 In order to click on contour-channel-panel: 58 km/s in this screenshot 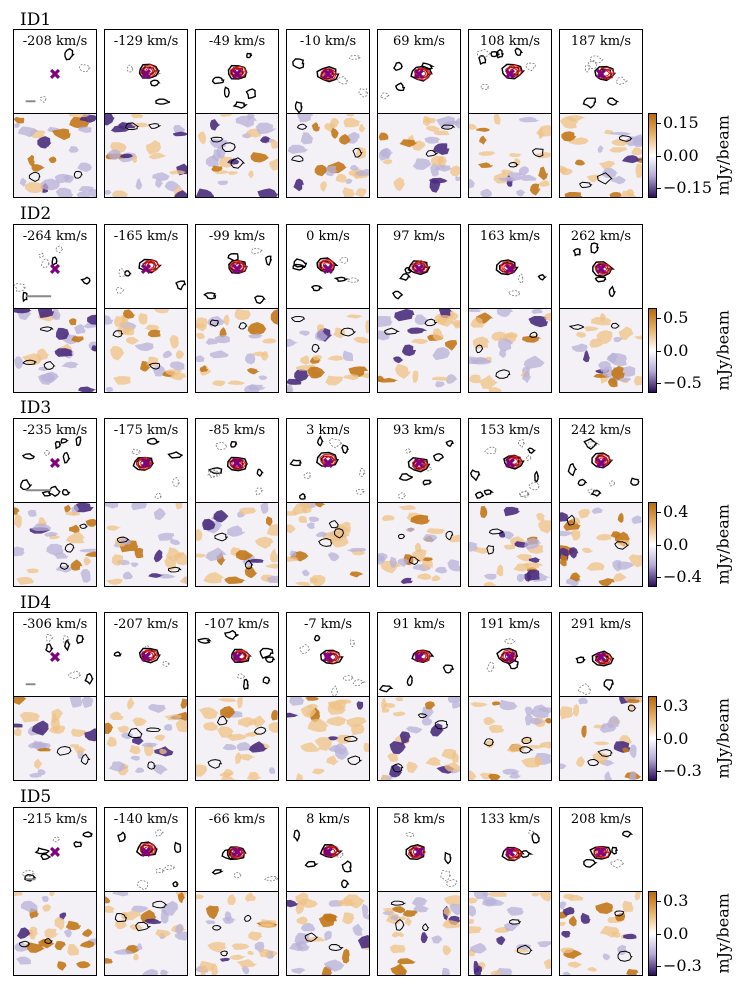, I will do `click(419, 849)`.